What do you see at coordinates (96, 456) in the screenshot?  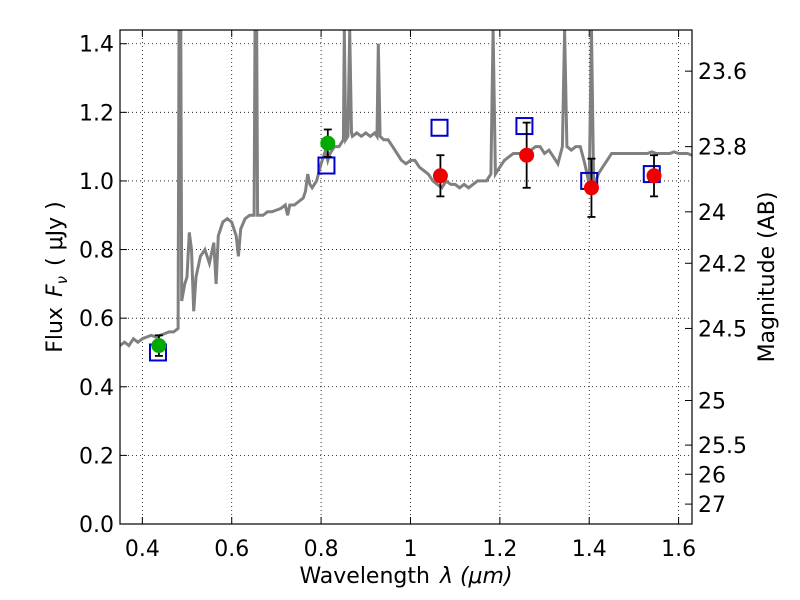 I see `y-tick-label: 0.2` at bounding box center [96, 456].